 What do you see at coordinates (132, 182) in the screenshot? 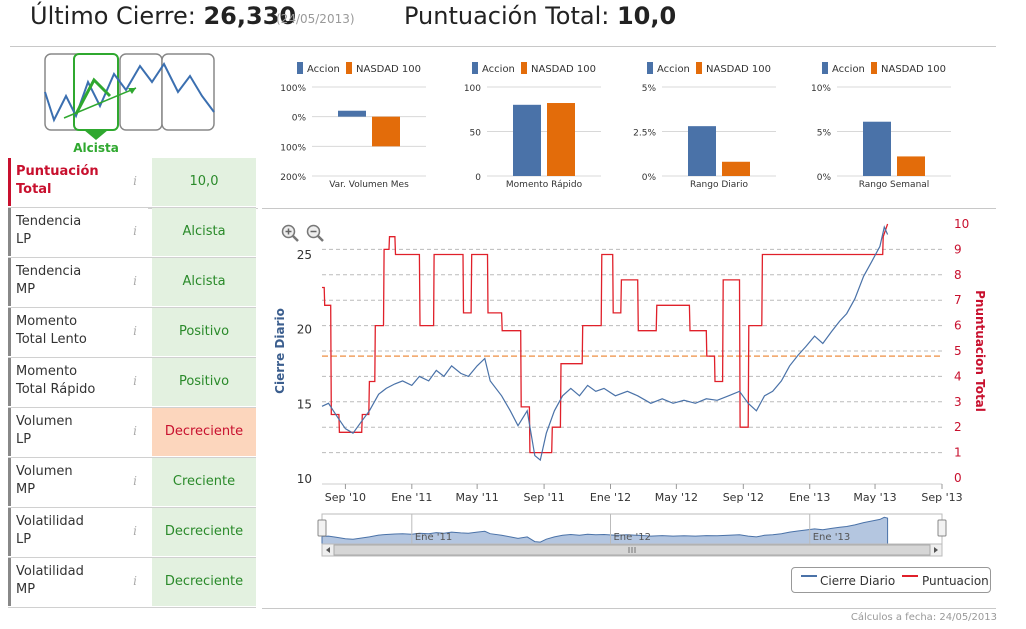
I see `score-row: Puntuación Total i 10,0` at bounding box center [132, 182].